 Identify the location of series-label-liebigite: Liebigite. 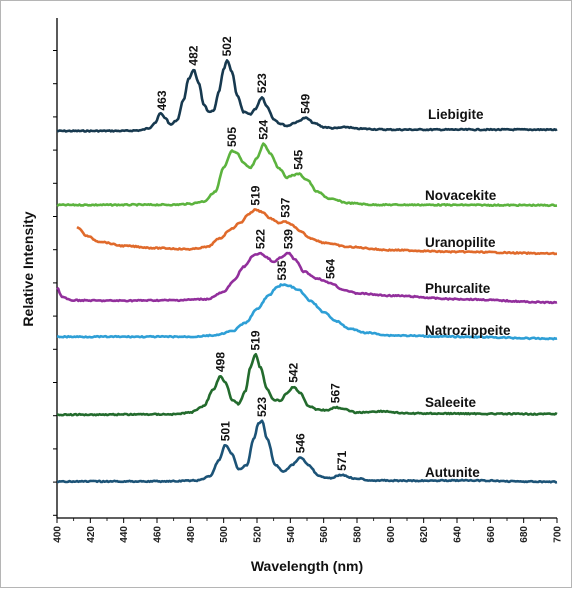
(456, 114).